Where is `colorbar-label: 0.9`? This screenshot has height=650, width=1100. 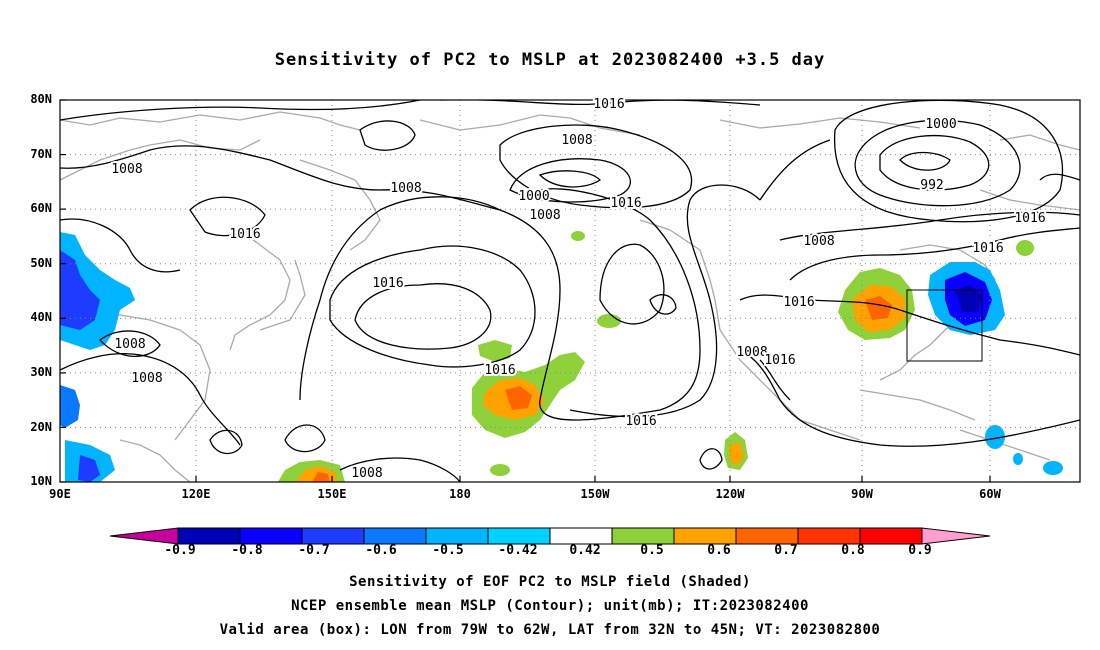
colorbar-label: 0.9 is located at coordinates (920, 550).